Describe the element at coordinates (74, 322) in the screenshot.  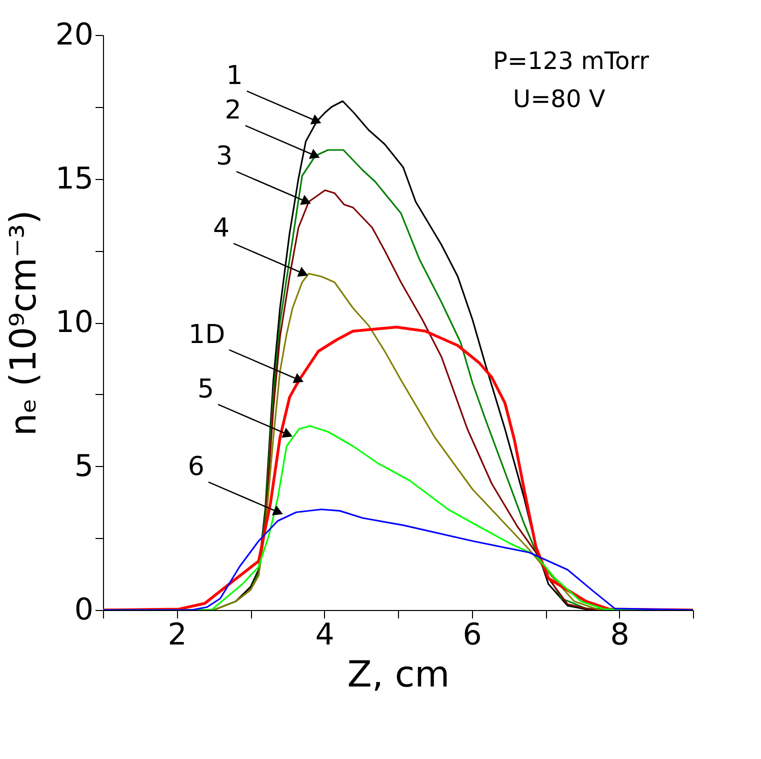
I see `y-tick-label: 10` at that location.